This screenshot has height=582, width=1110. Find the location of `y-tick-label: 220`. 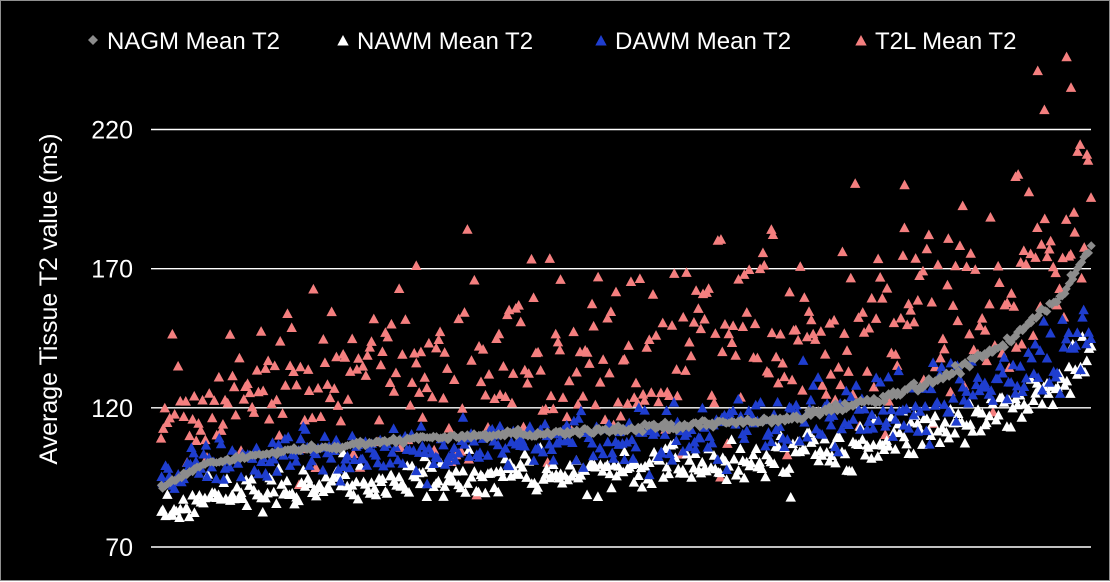

y-tick-label: 220 is located at coordinates (112, 131).